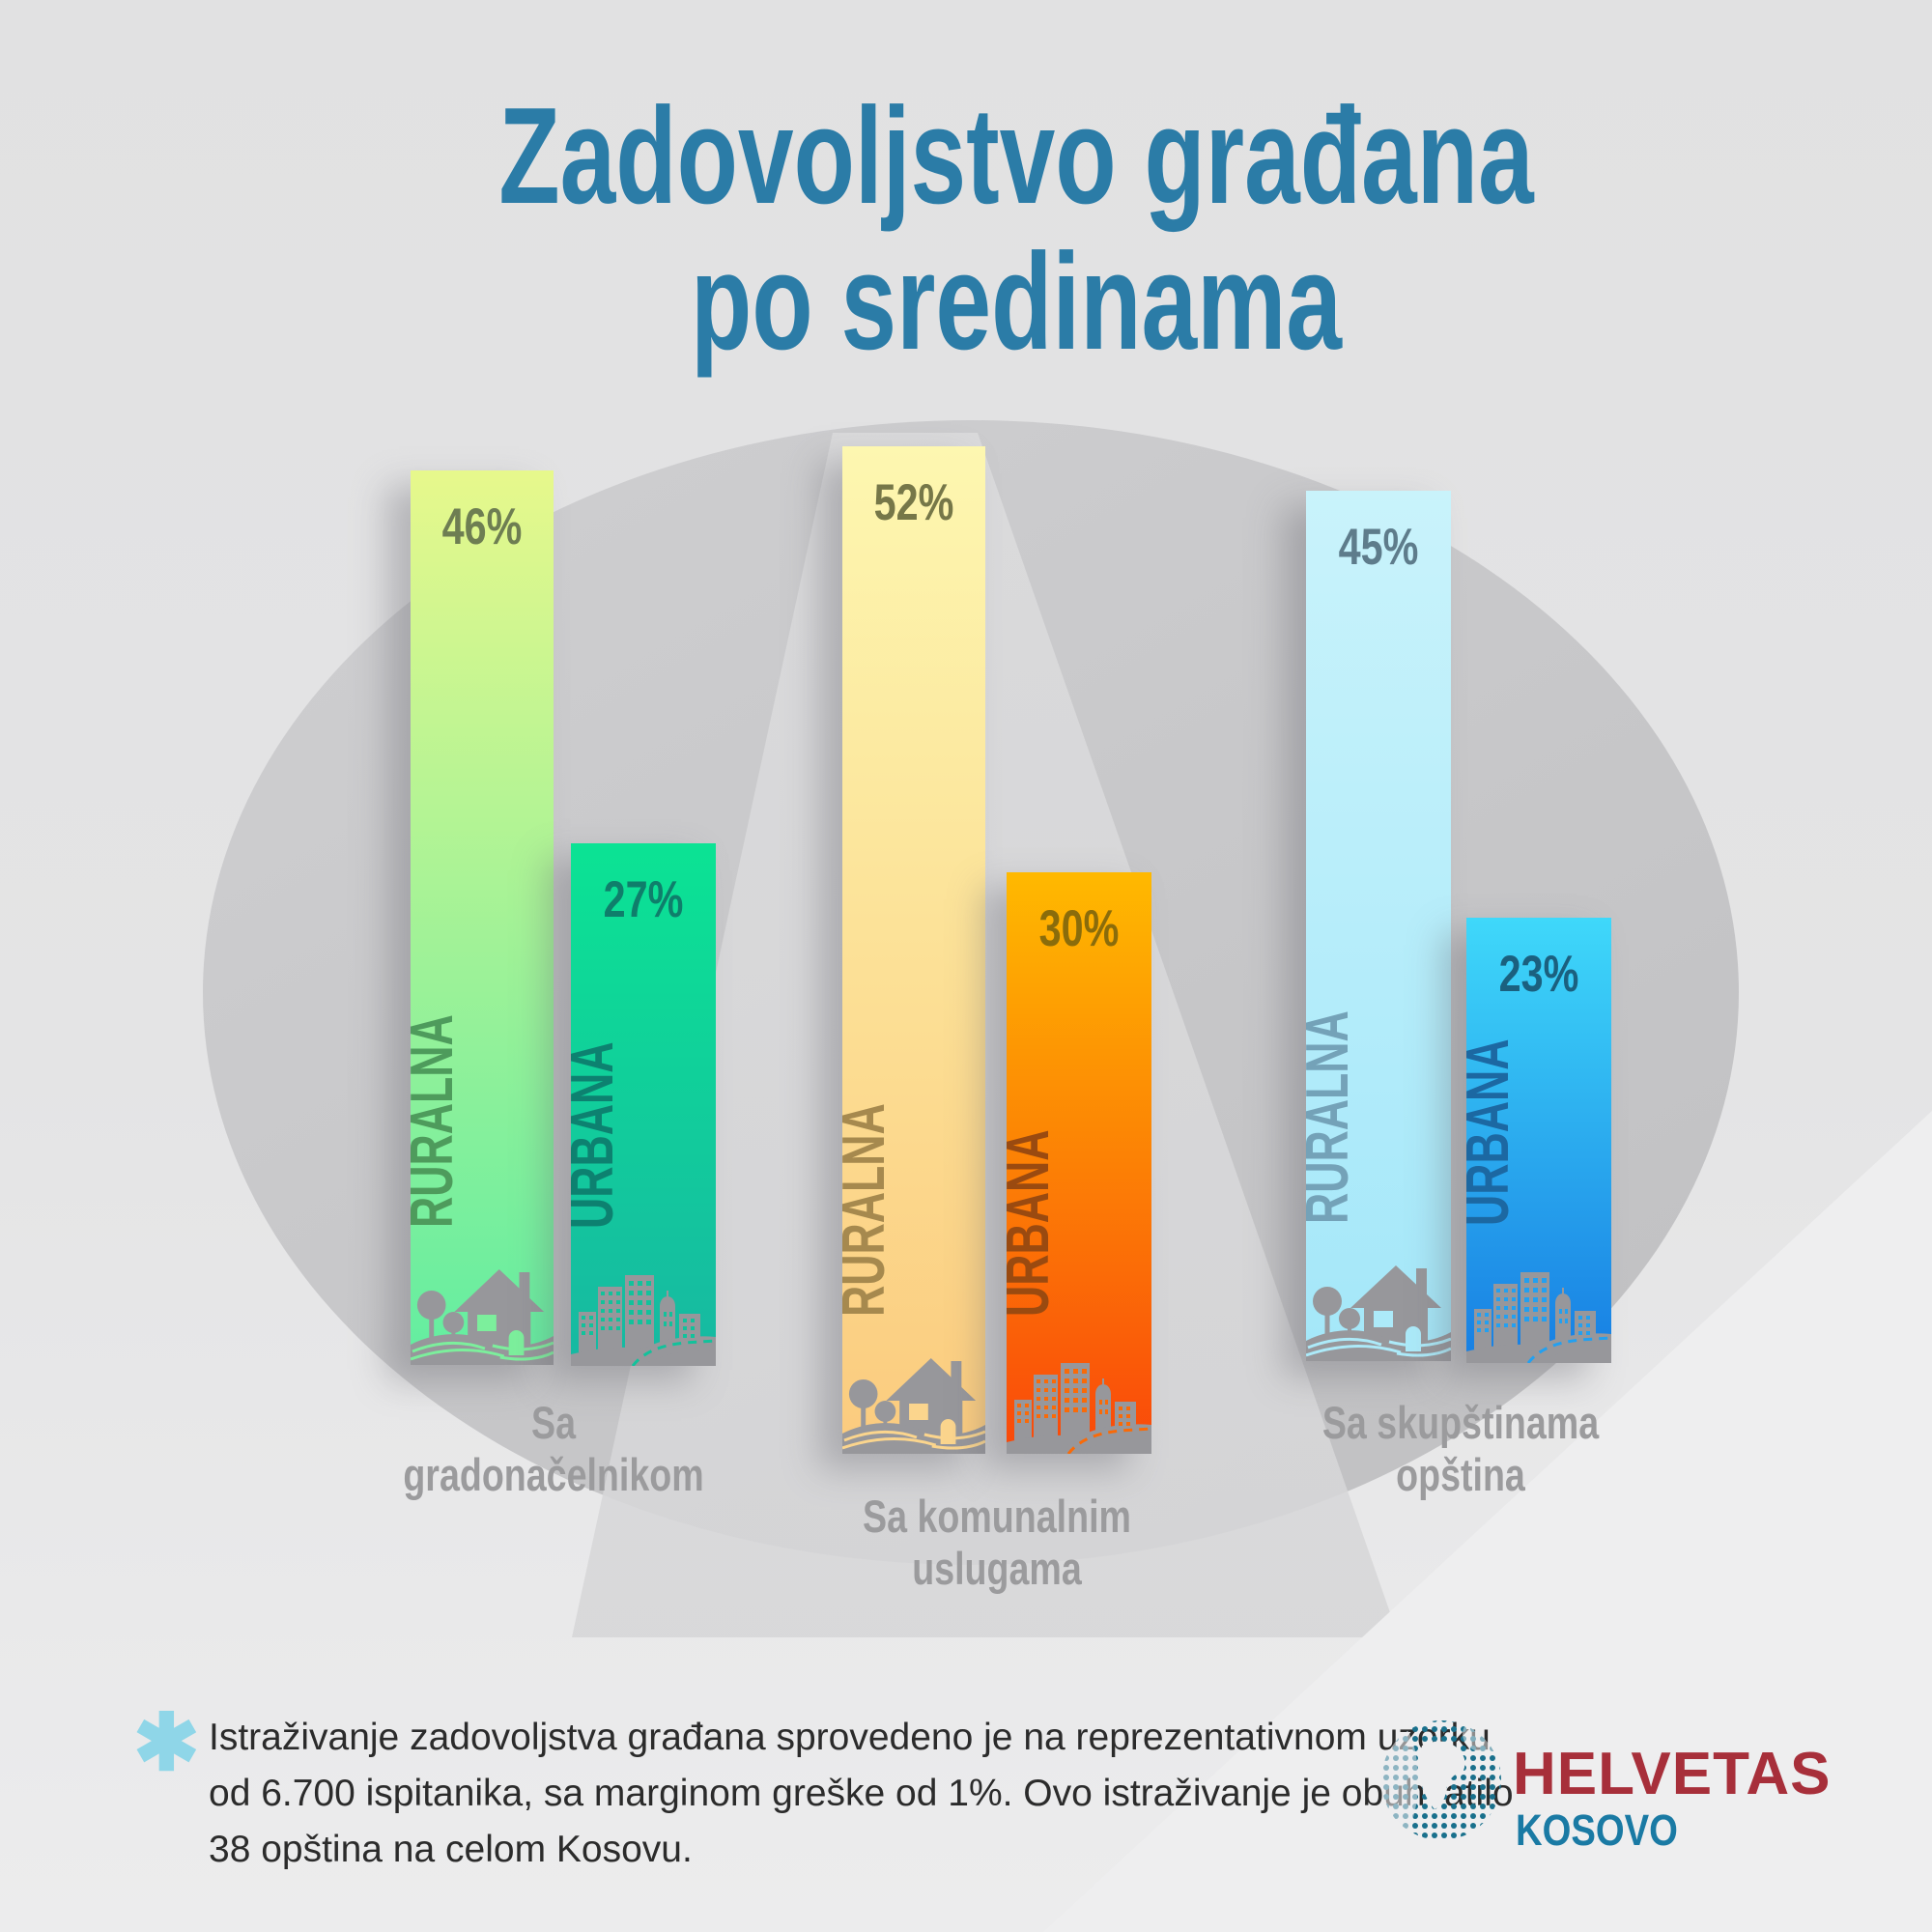 Image resolution: width=1932 pixels, height=1932 pixels. Describe the element at coordinates (1441, 1780) in the screenshot. I see `globe-icon` at that location.